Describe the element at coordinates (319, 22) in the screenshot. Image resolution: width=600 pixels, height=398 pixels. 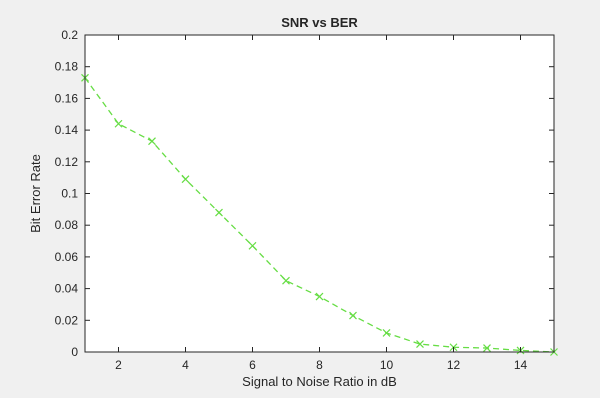
I see `chart-title: SNR vs BER` at that location.